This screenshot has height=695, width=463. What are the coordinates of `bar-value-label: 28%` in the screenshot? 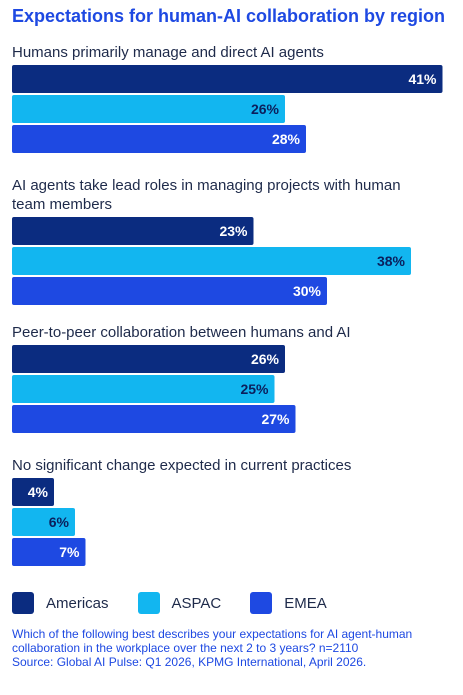 It's located at (286, 139).